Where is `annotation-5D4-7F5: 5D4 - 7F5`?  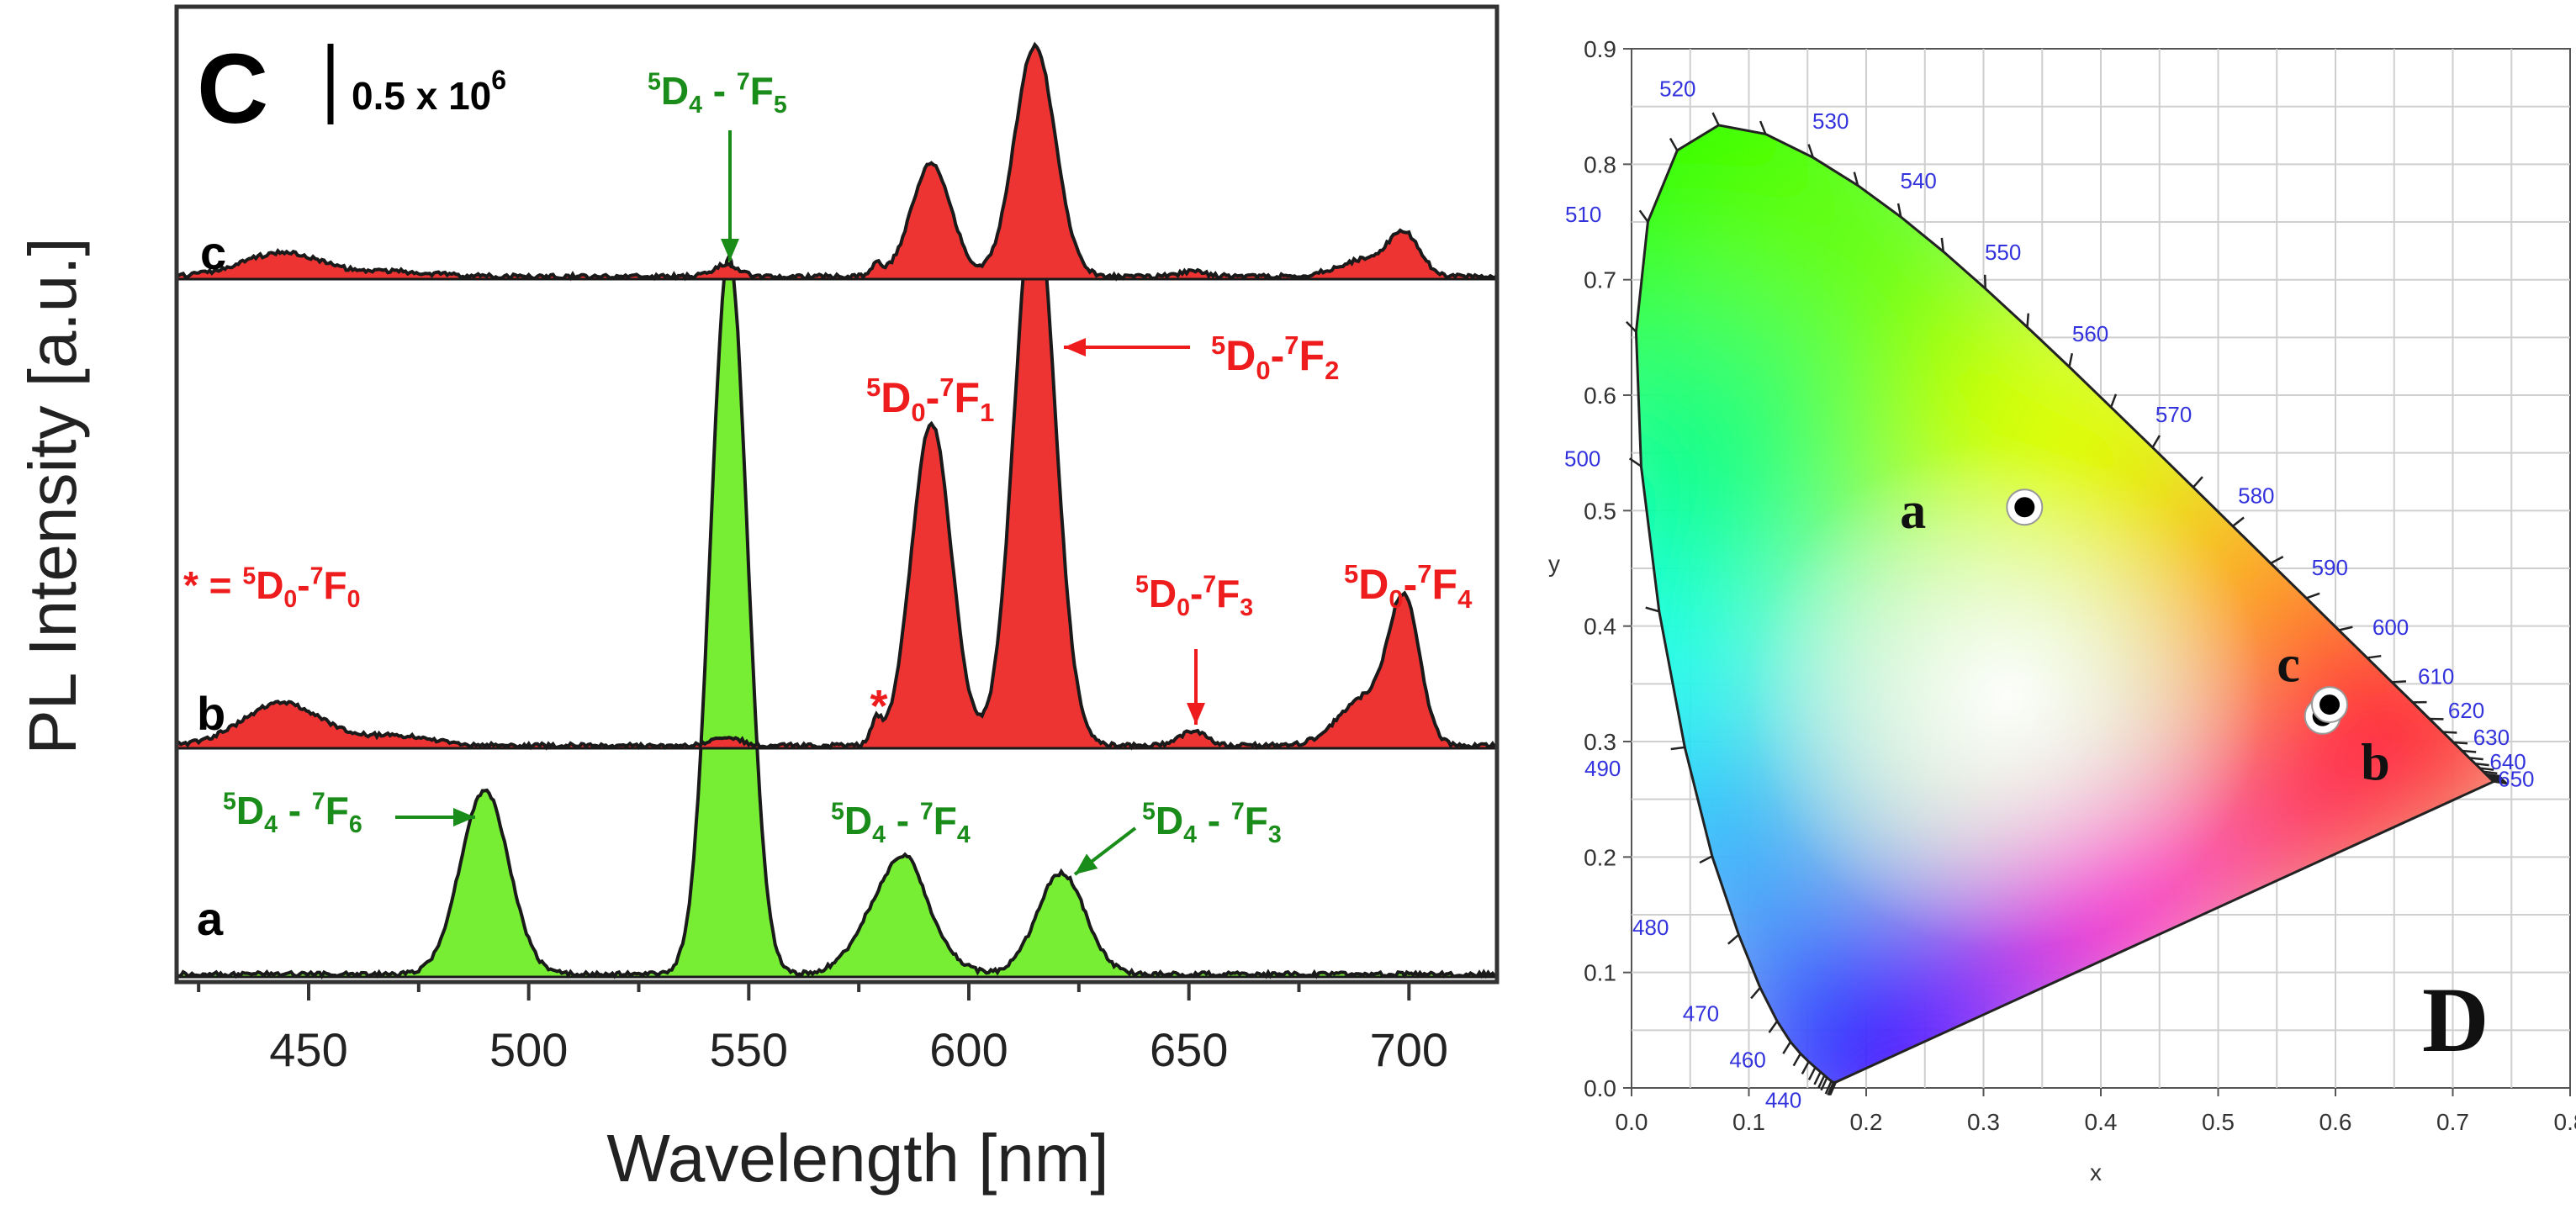 annotation-5D4-7F5: 5D4 - 7F5 is located at coordinates (717, 94).